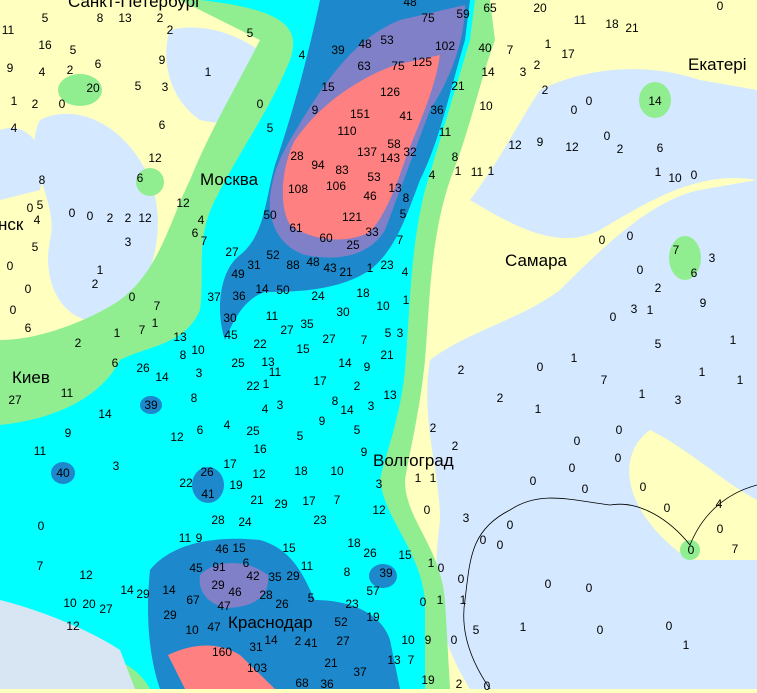 This screenshot has height=693, width=757. What do you see at coordinates (309, 501) in the screenshot?
I see `precipitation-value: 17` at bounding box center [309, 501].